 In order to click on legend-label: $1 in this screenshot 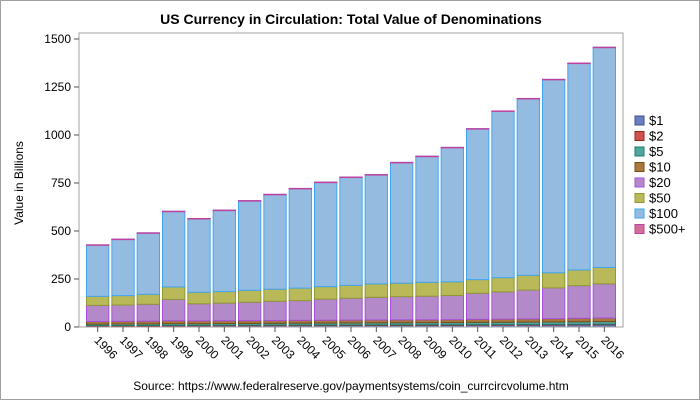, I will do `click(656, 120)`.